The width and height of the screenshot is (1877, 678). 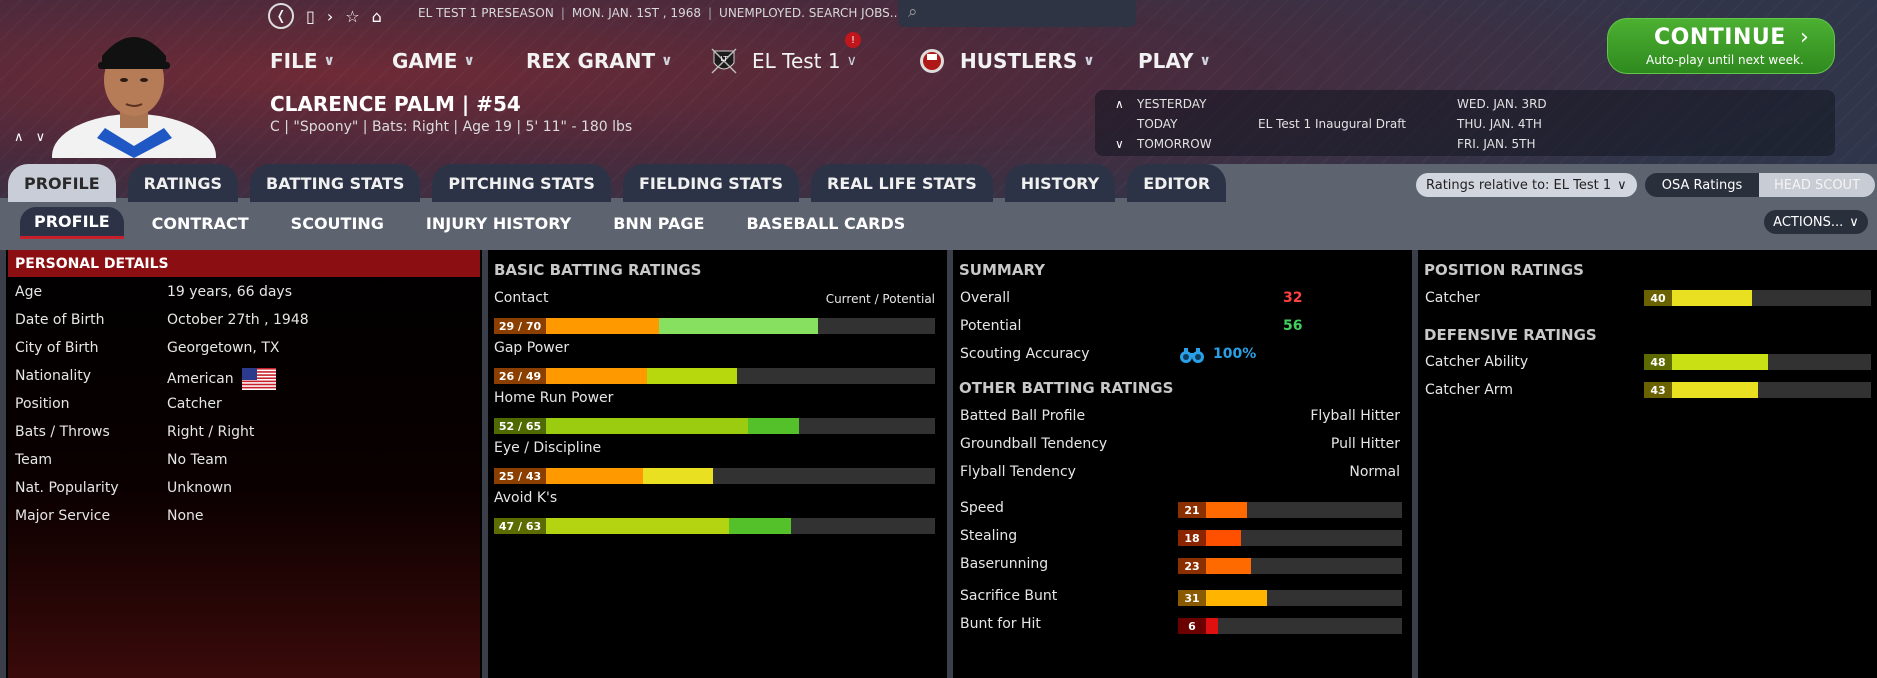 What do you see at coordinates (1174, 61) in the screenshot?
I see `menu-play: PLAY ∨` at bounding box center [1174, 61].